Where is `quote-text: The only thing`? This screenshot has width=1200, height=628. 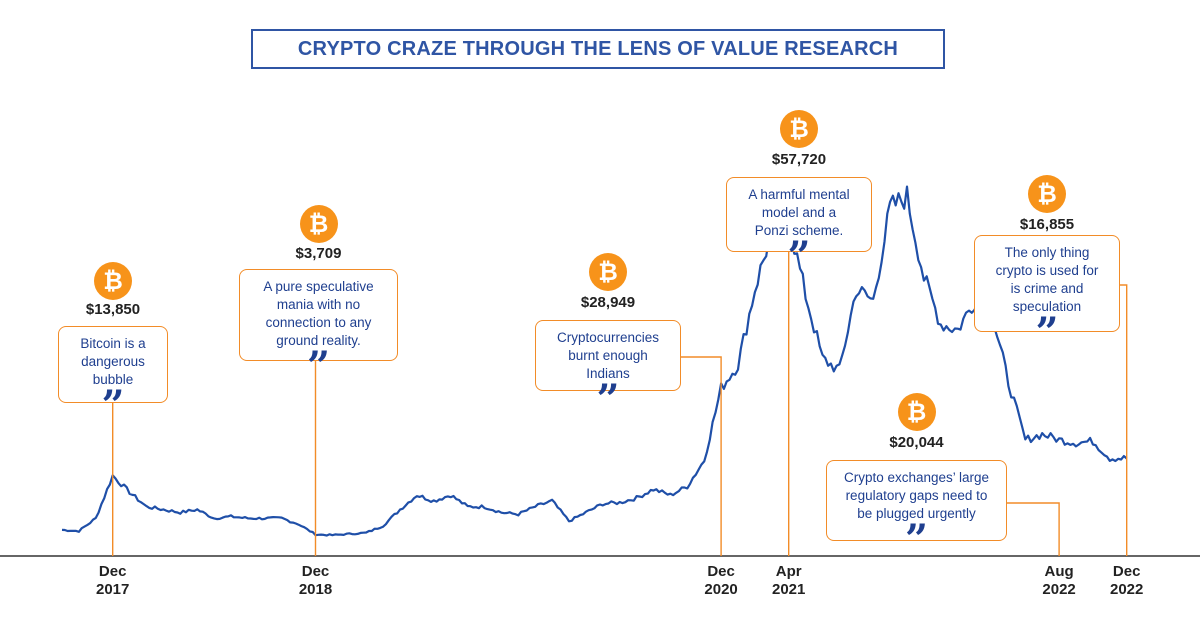
quote-text: The only thing is located at coordinates (1047, 252).